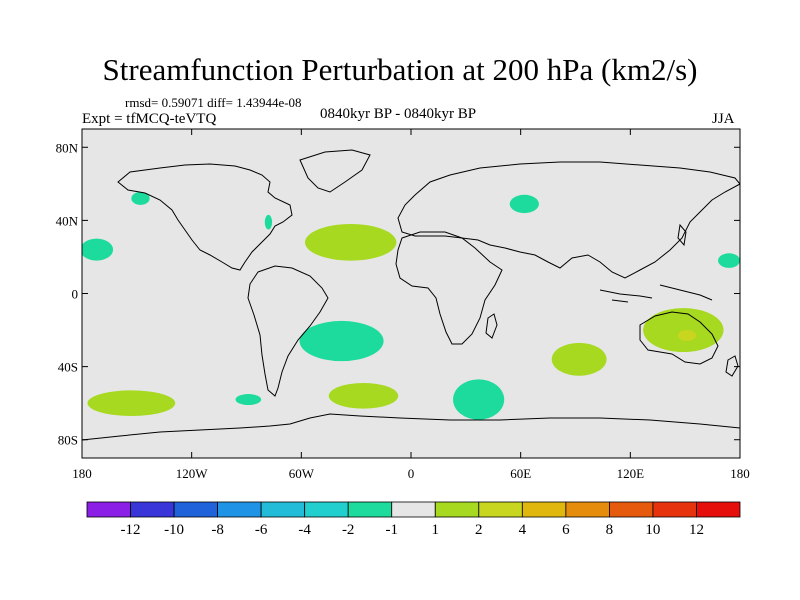 This screenshot has width=800, height=600. Describe the element at coordinates (131, 530) in the screenshot. I see `colorbar-label-0: -12` at that location.